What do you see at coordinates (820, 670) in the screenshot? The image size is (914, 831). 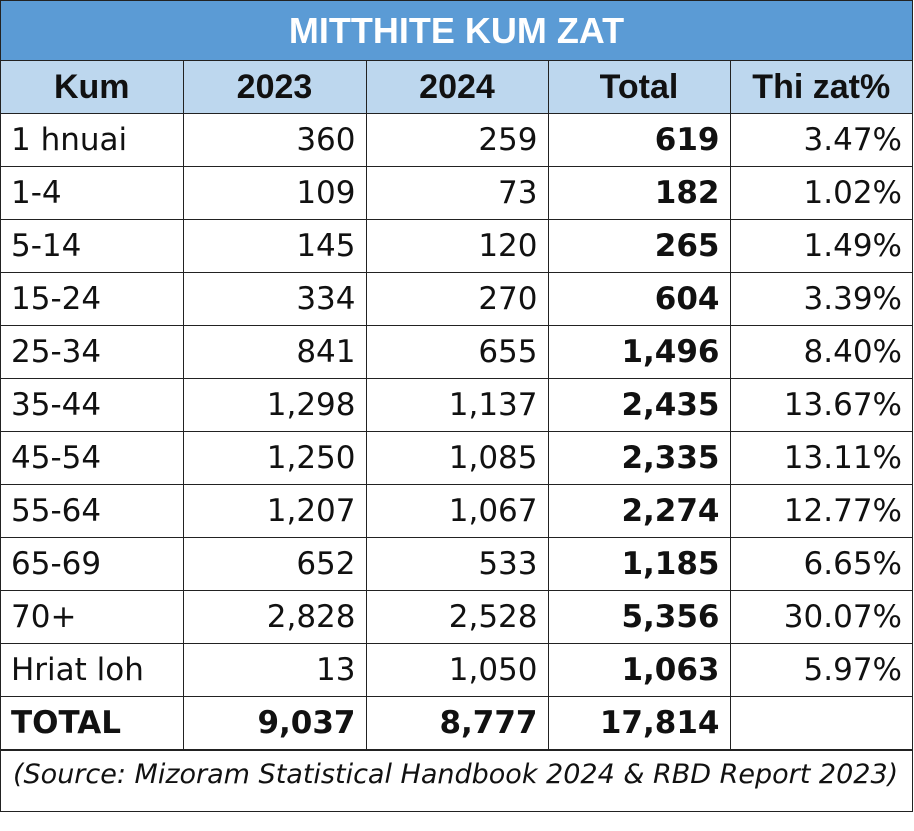 I see `percentage-cell: 5.97%` at bounding box center [820, 670].